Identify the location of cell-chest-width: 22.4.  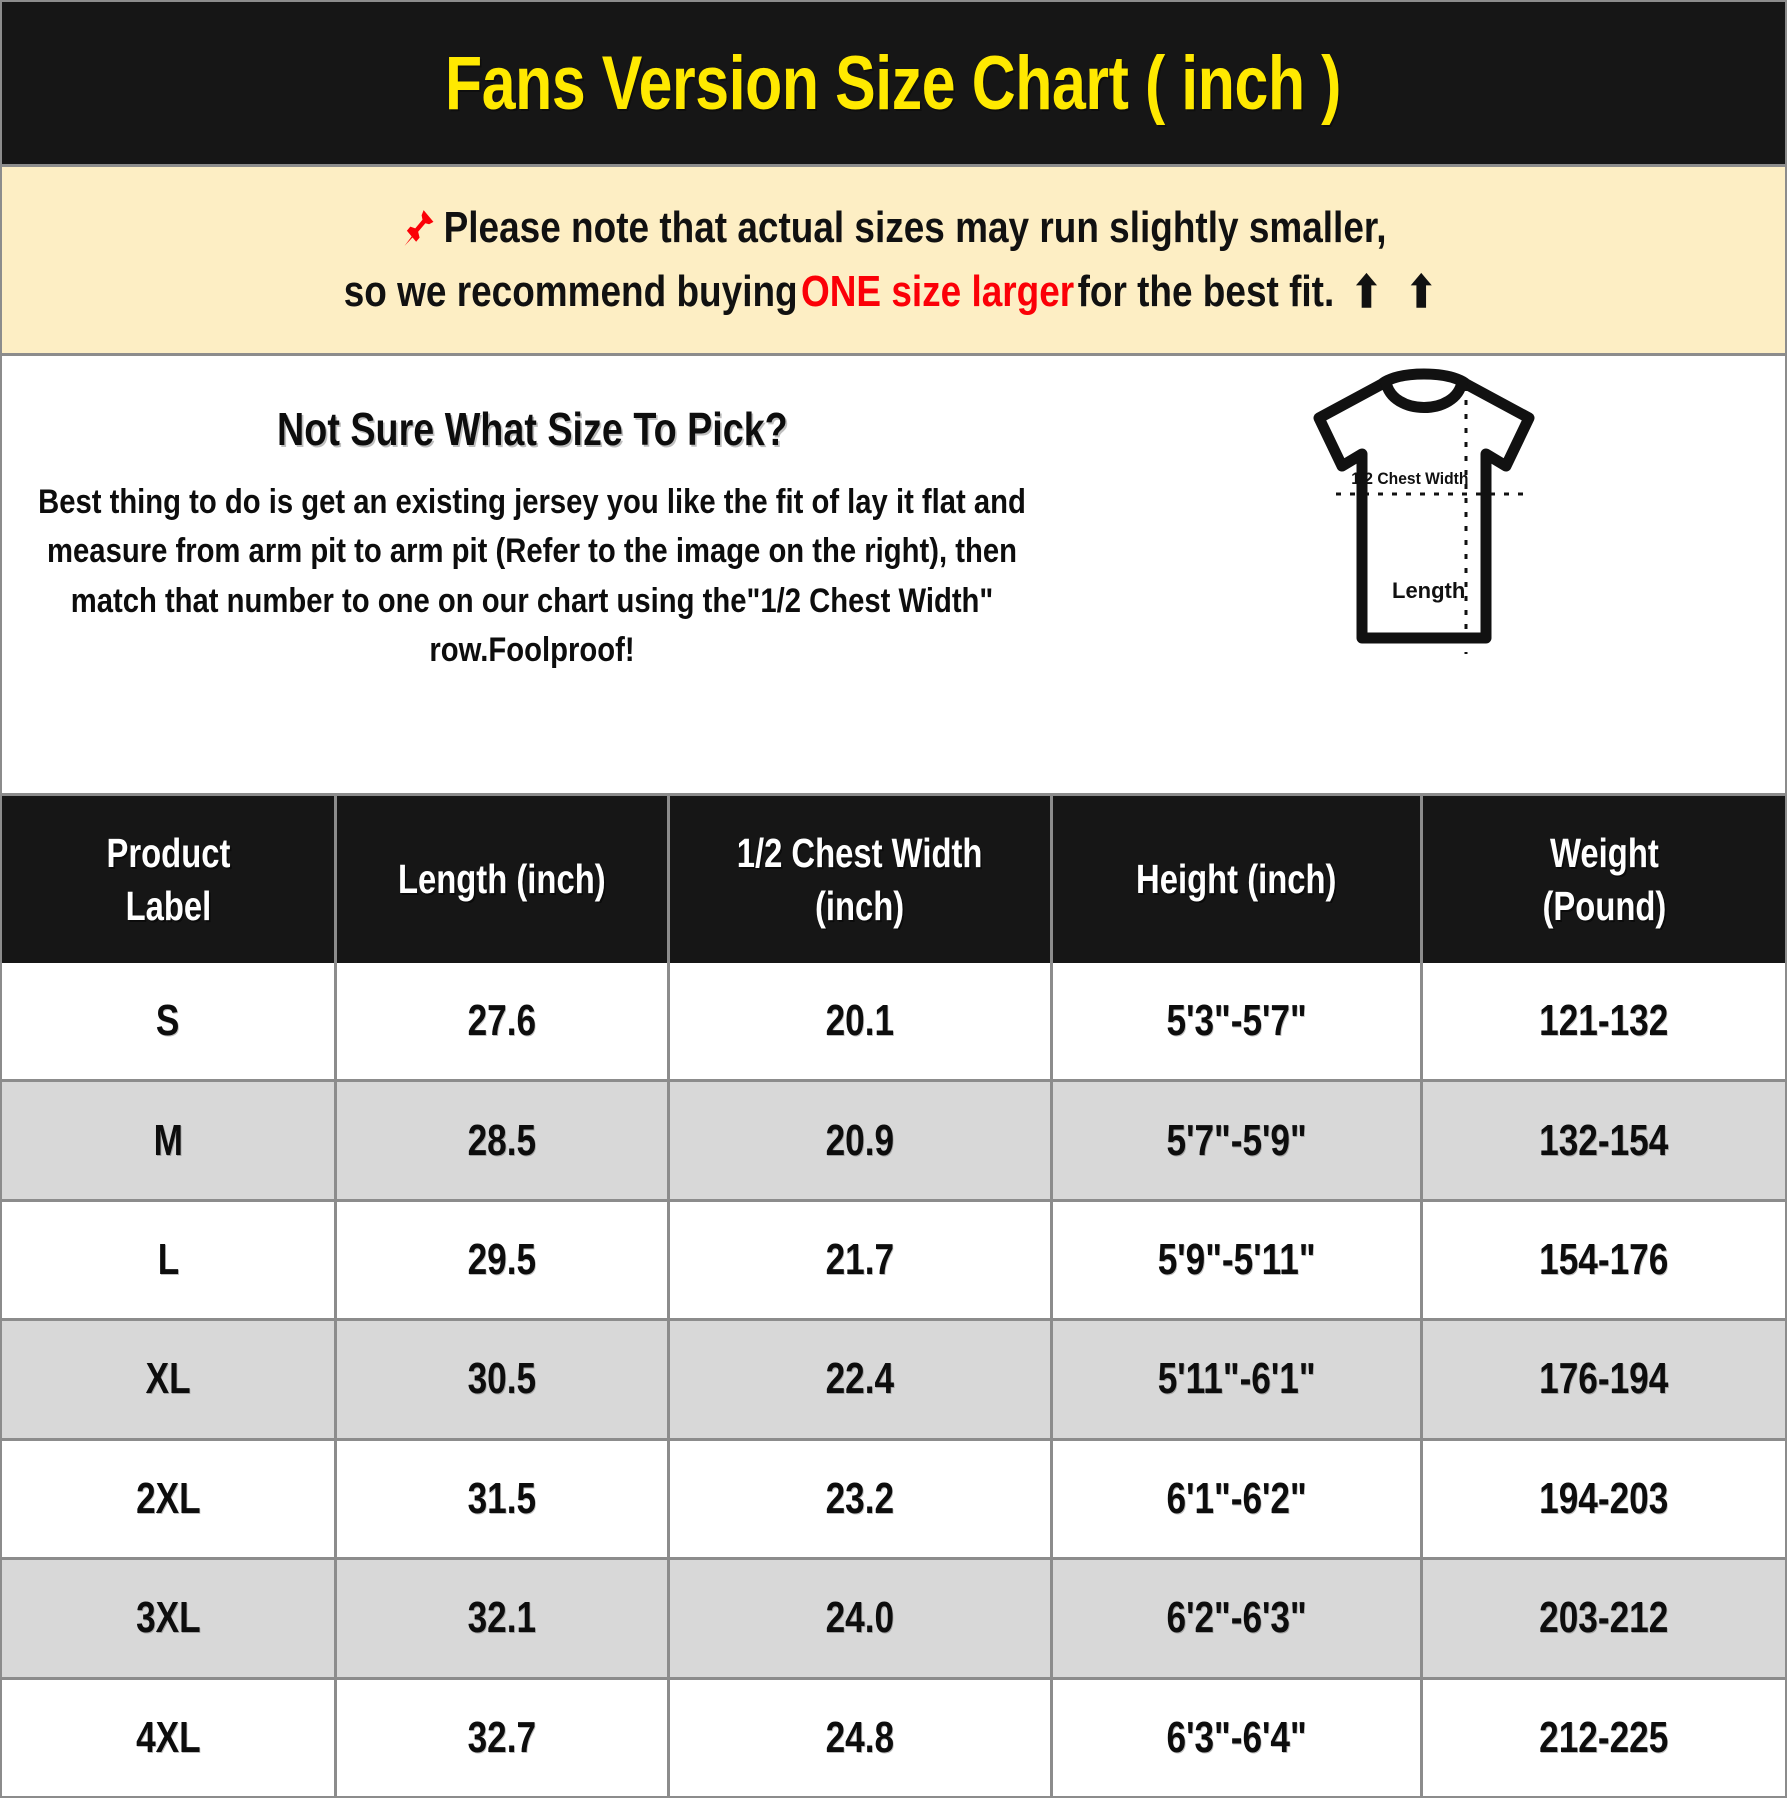
(858, 1379).